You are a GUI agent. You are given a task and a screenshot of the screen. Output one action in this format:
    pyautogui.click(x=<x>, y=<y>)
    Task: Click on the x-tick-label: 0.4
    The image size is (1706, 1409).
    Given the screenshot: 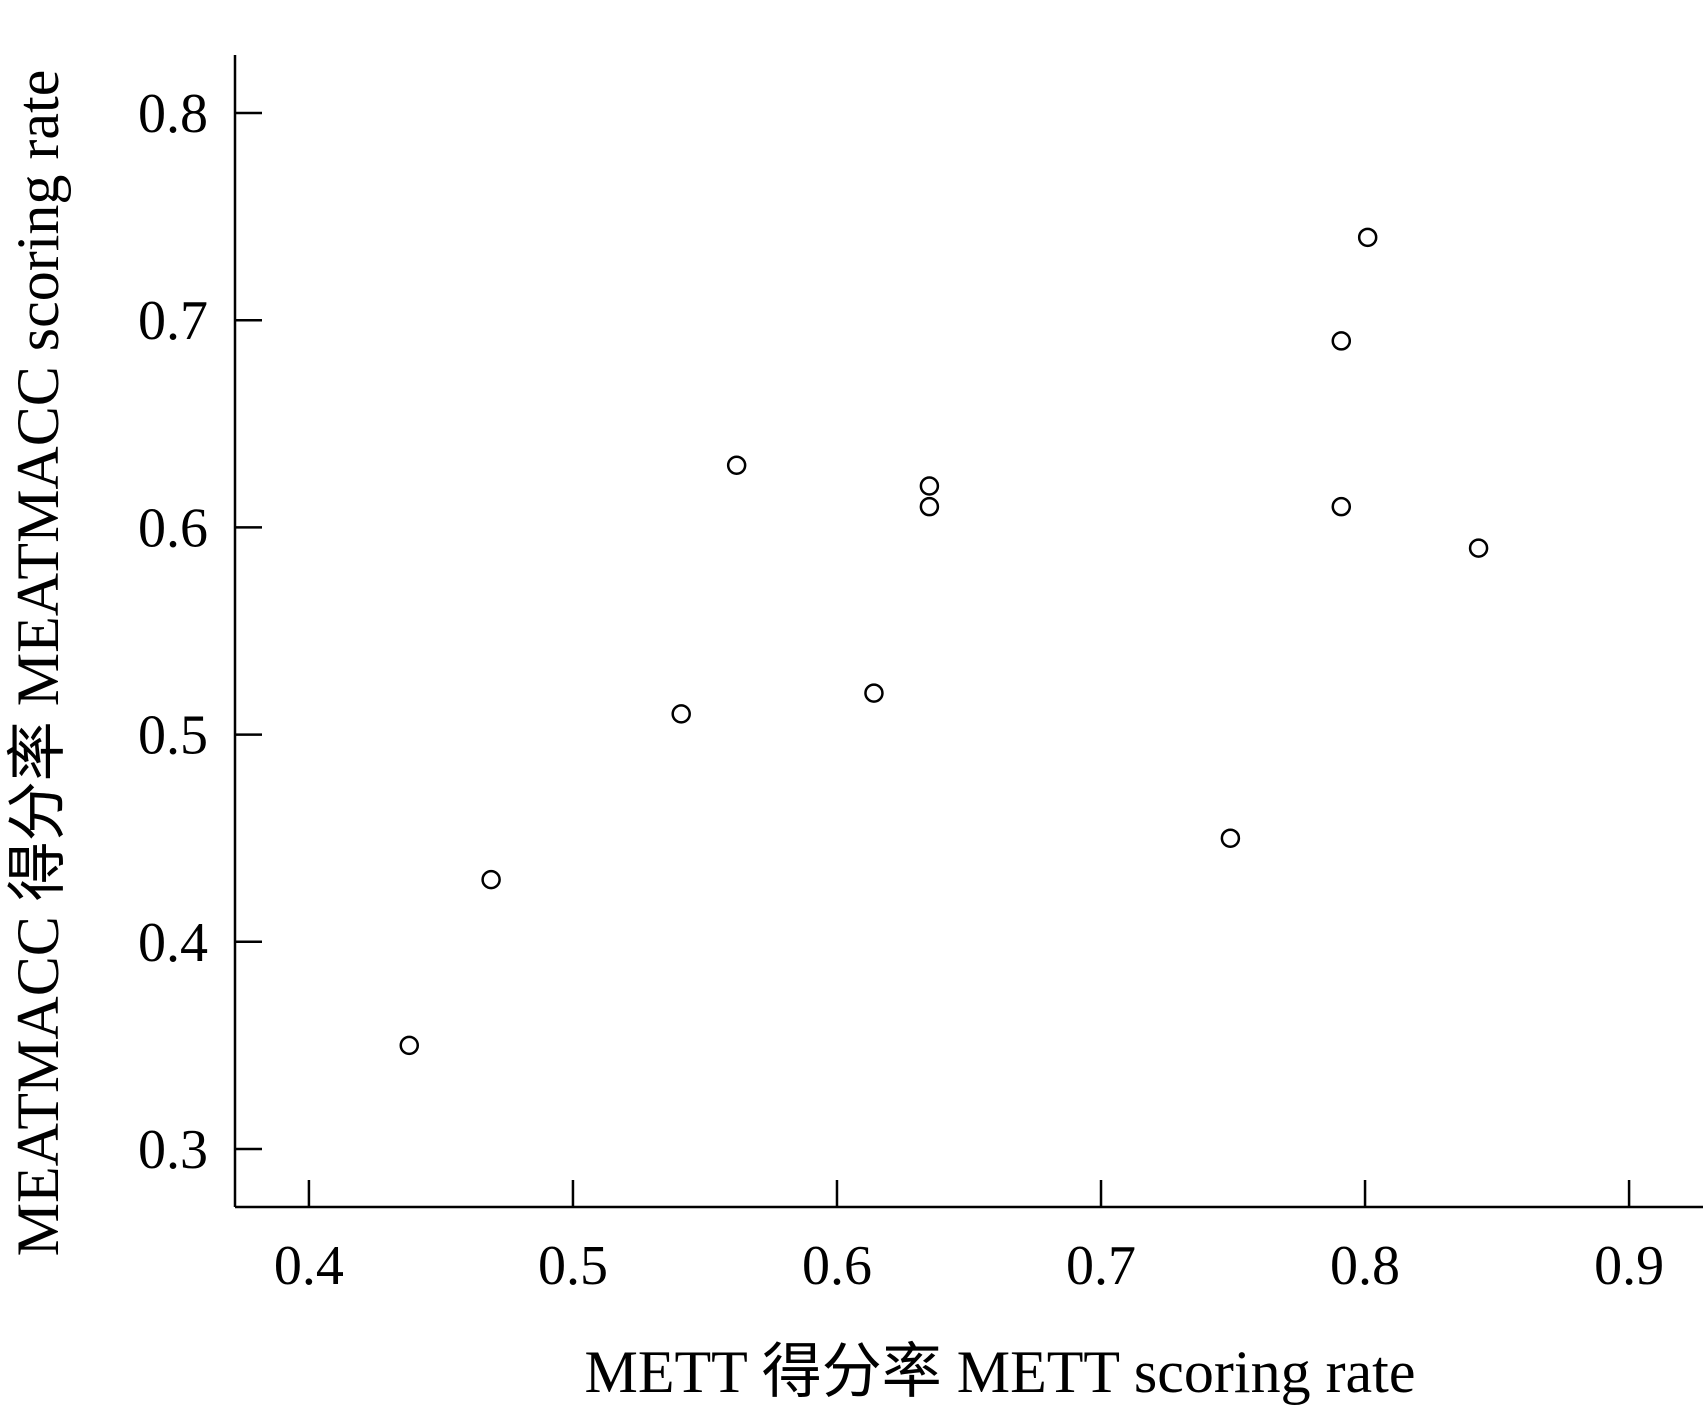 What is the action you would take?
    pyautogui.click(x=309, y=1266)
    